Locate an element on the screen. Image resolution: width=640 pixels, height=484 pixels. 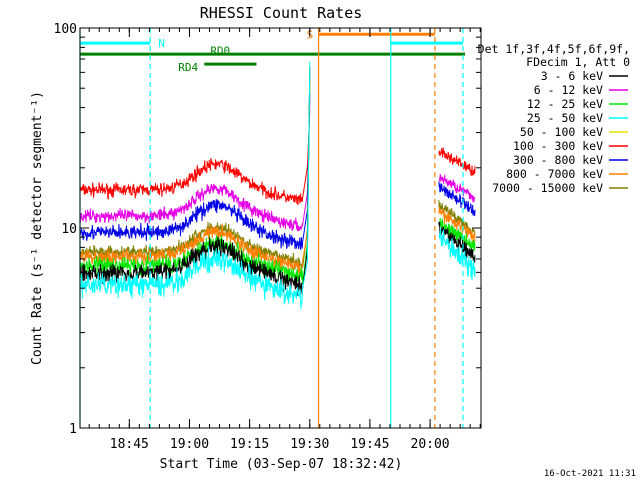
legend-entry-label-8: 800 - 7000 keV is located at coordinates (554, 174).